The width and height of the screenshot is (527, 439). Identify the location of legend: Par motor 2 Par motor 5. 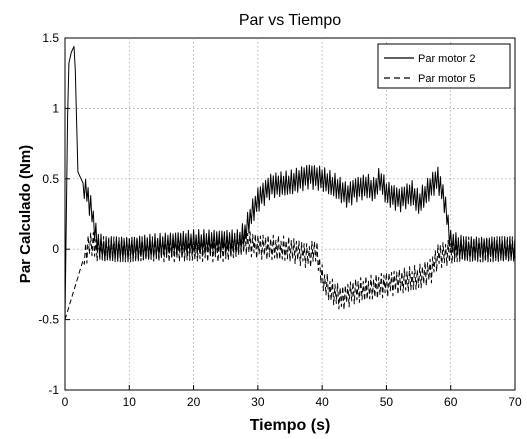
(444, 66).